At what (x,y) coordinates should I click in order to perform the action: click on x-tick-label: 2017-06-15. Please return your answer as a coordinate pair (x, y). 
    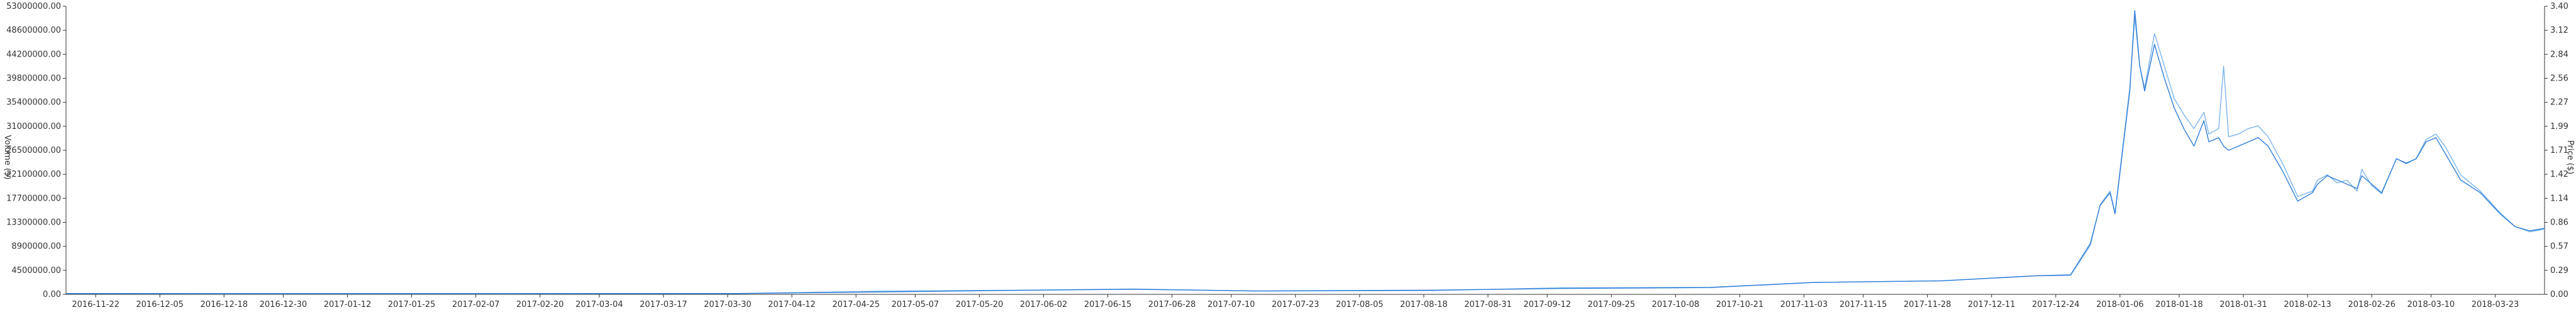
    Looking at the image, I should click on (1108, 304).